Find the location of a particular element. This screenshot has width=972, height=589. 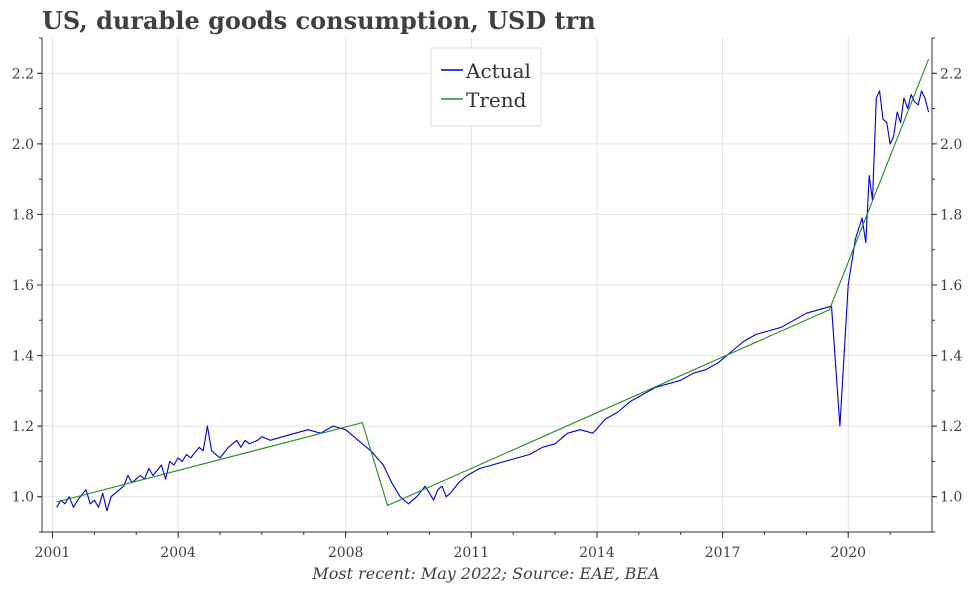

legend-box is located at coordinates (486, 87).